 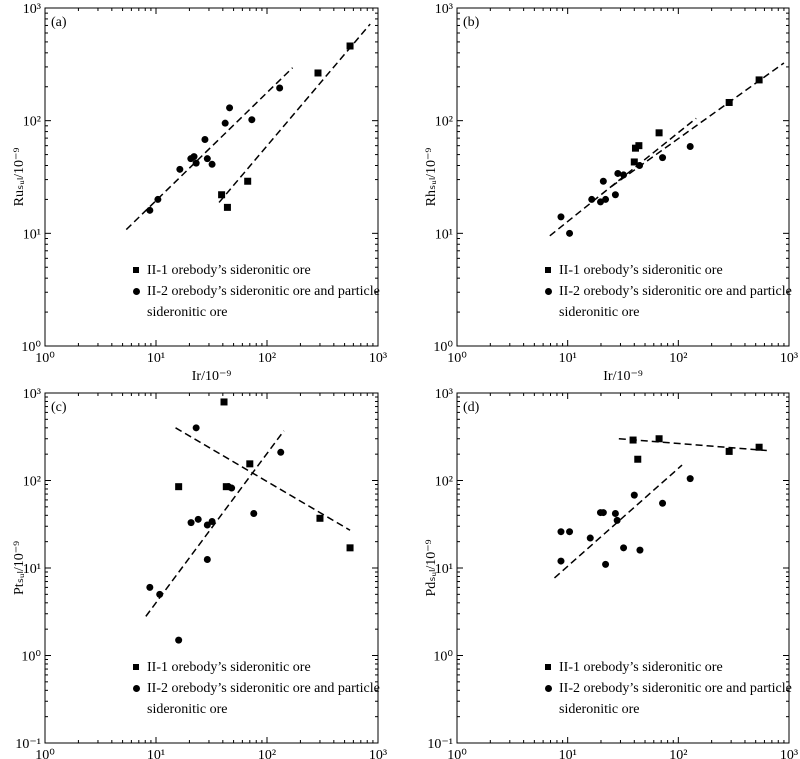 I want to click on y-axis-label: Ruₛᵤₗ/10⁻⁹, so click(x=19, y=177).